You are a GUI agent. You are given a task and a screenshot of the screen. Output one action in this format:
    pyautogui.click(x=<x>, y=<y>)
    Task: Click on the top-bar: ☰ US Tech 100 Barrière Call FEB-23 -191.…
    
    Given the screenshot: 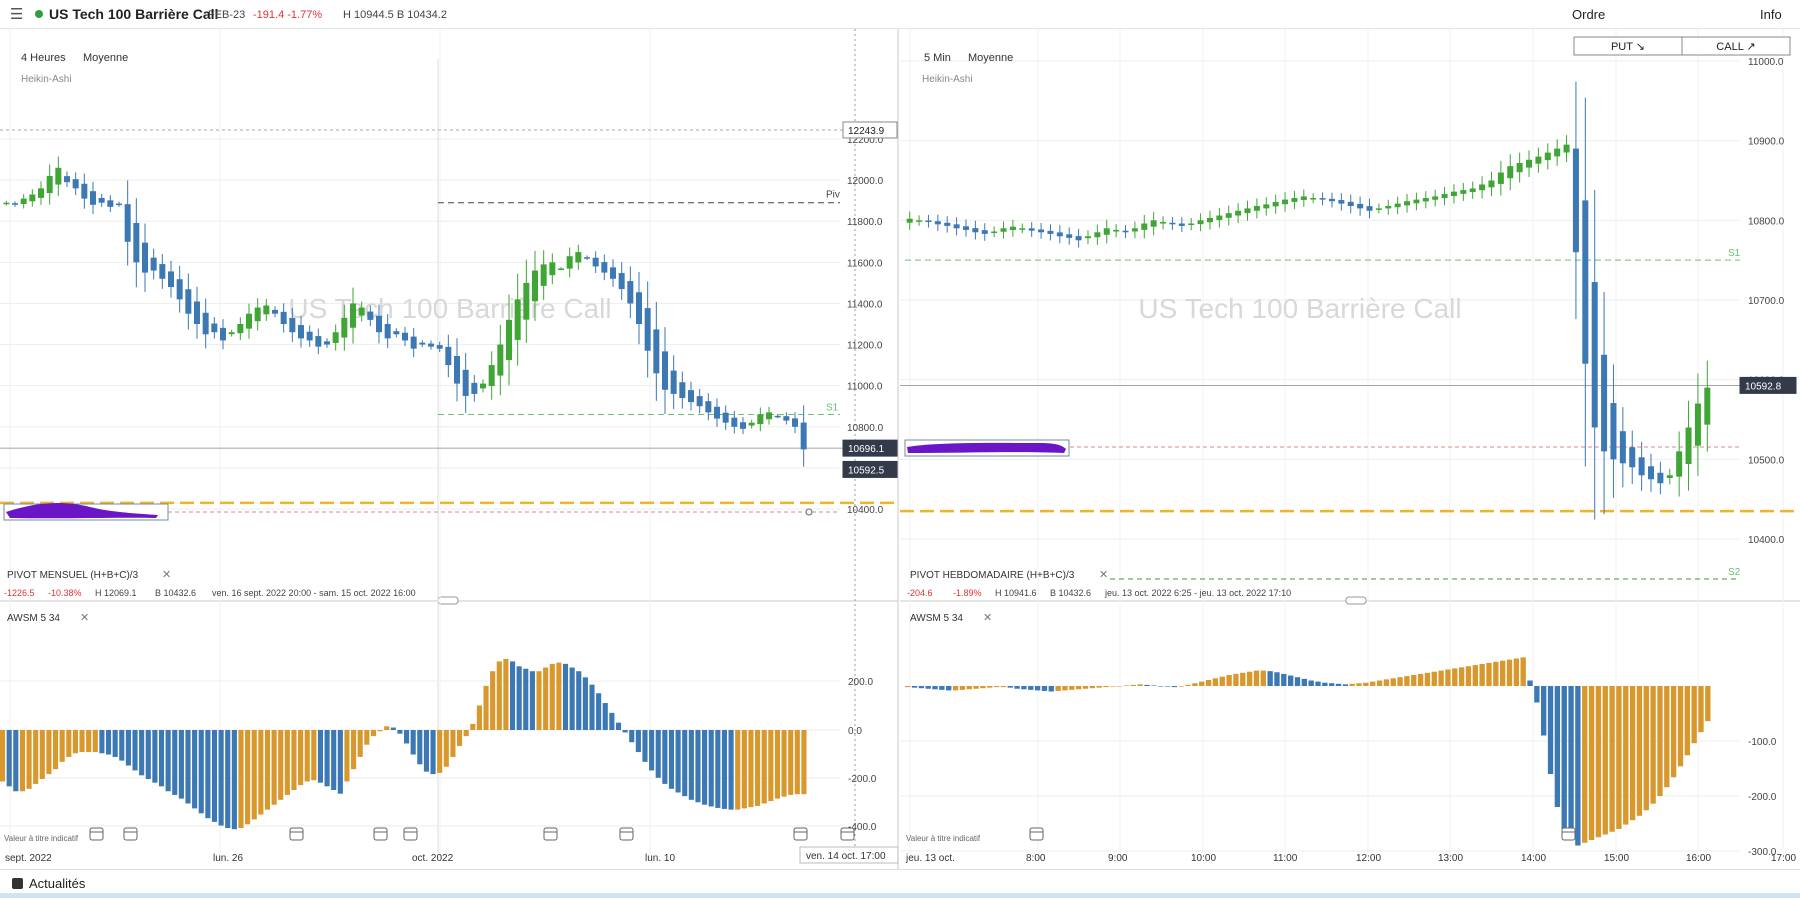 What is the action you would take?
    pyautogui.click(x=900, y=14)
    